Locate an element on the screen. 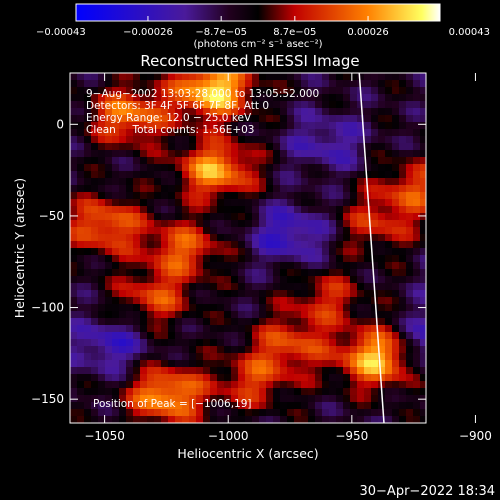 This screenshot has width=500, height=500. x-tick-label: −1050 is located at coordinates (104, 436).